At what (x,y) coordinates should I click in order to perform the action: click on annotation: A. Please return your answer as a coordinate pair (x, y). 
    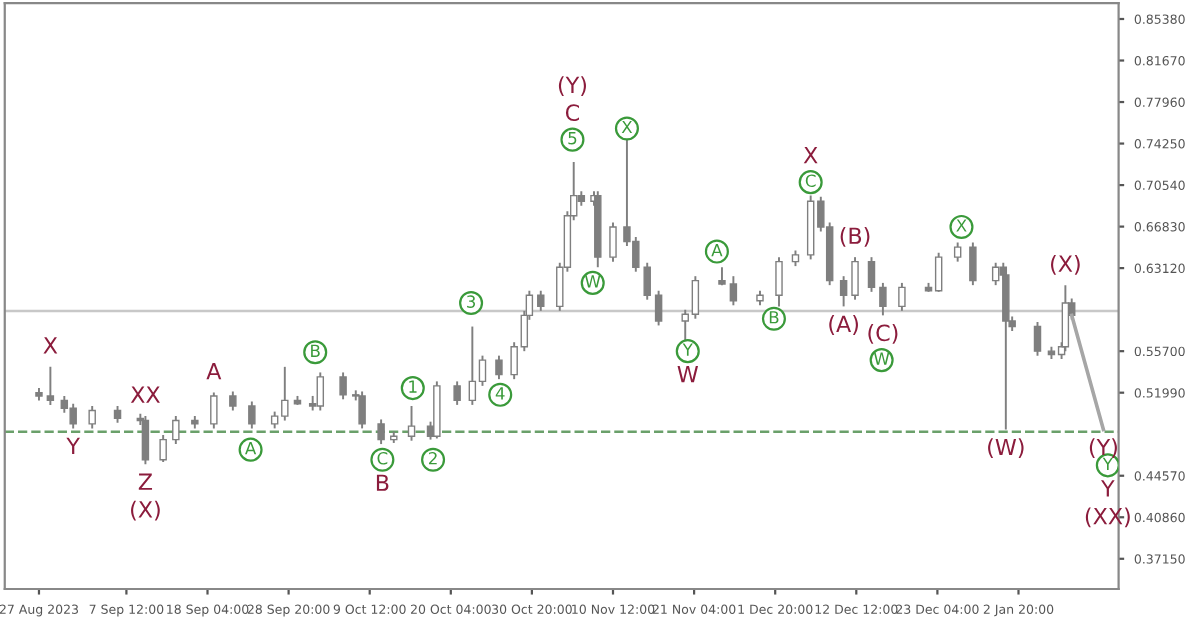
    Looking at the image, I should click on (214, 371).